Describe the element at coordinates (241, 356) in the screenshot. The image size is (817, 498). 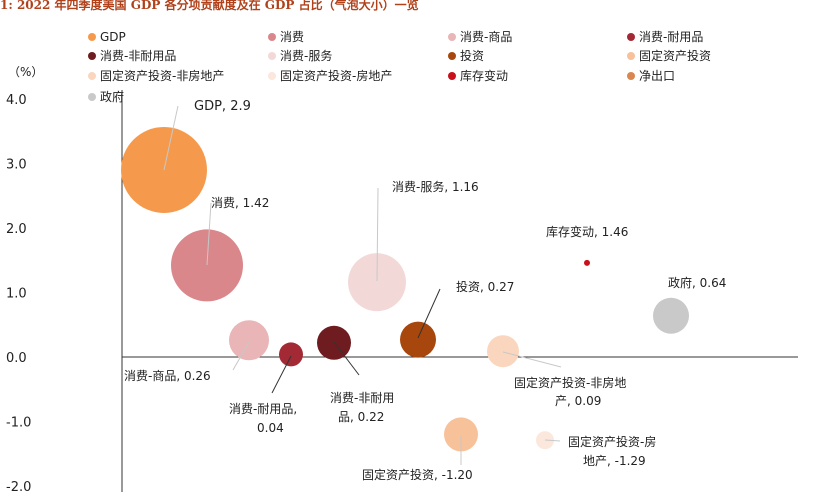
I see `leader-goods` at that location.